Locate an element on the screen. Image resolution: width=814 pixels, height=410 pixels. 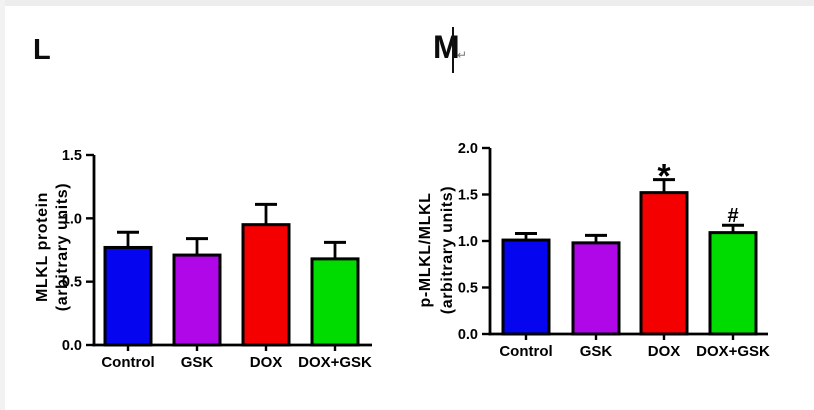
y-tick-label-2.0: 2.0 is located at coordinates (468, 149).